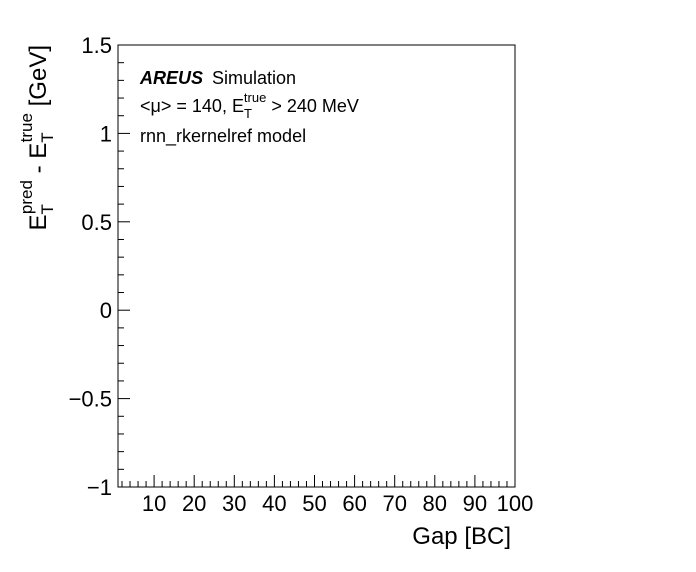  What do you see at coordinates (38, 161) in the screenshot?
I see `ylabel-minus: - E` at bounding box center [38, 161].